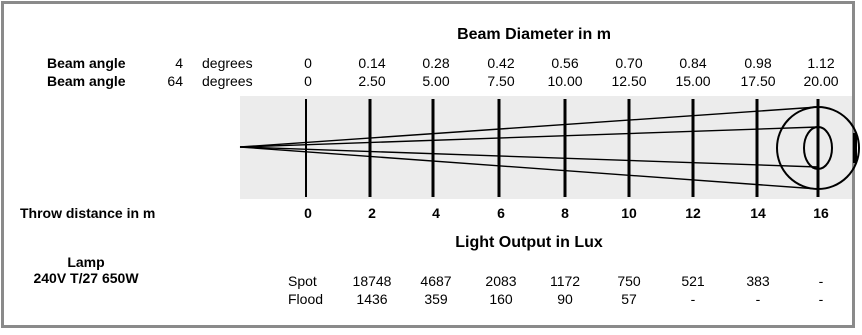  What do you see at coordinates (308, 81) in the screenshot?
I see `diameter-64deg-0: 0` at bounding box center [308, 81].